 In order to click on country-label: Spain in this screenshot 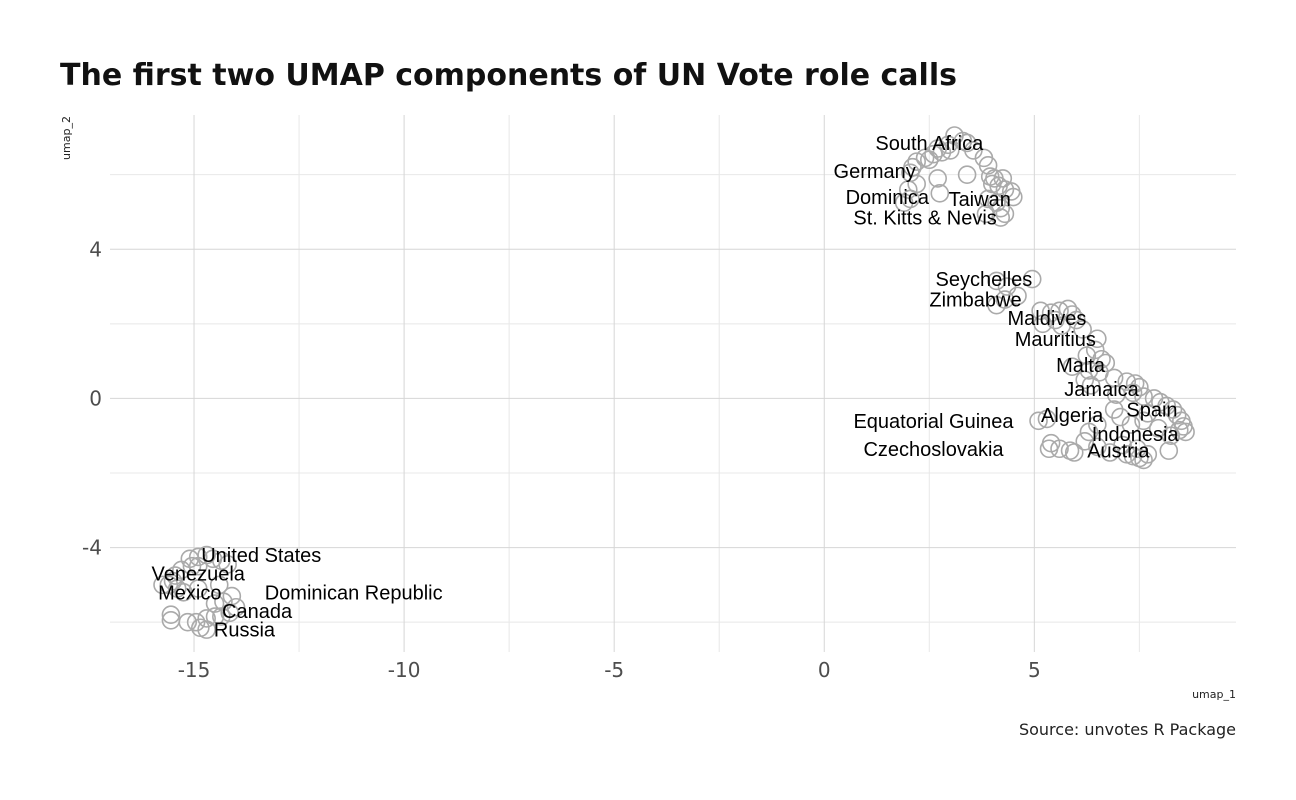, I will do `click(1151, 411)`.